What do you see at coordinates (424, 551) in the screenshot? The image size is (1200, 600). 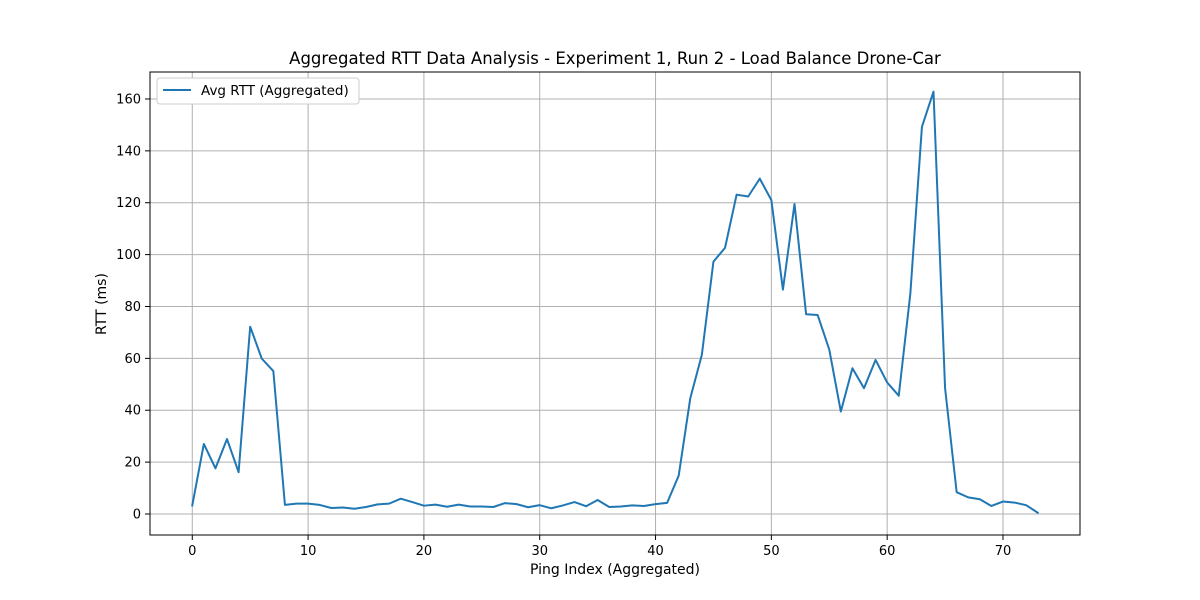 I see `x-tick-label: 20` at bounding box center [424, 551].